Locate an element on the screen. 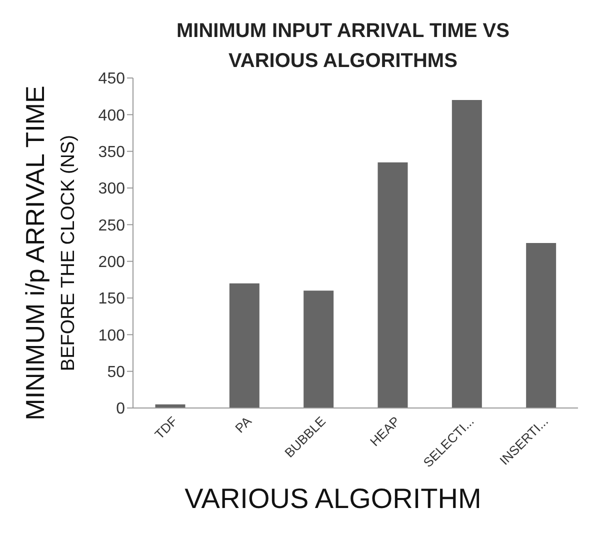 The width and height of the screenshot is (610, 539). x-tick-label: TDF is located at coordinates (166, 427).